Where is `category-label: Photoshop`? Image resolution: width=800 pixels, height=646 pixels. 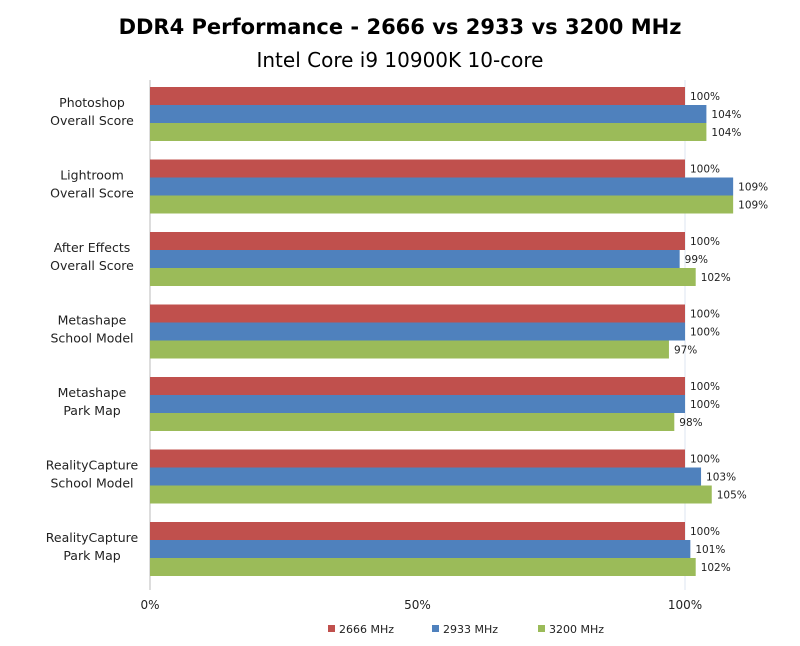 category-label: Photoshop is located at coordinates (92, 102).